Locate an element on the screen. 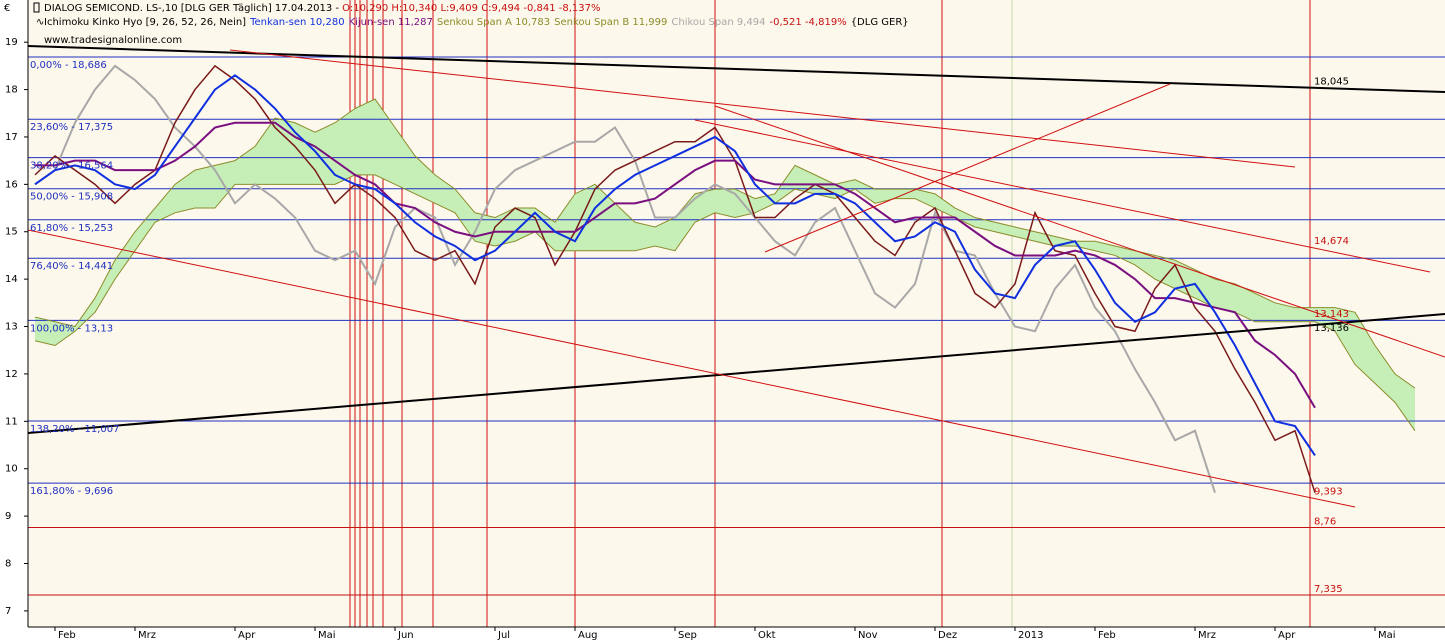 The width and height of the screenshot is (1445, 641). fib-label: 23,60% - 17,375 is located at coordinates (71, 127).